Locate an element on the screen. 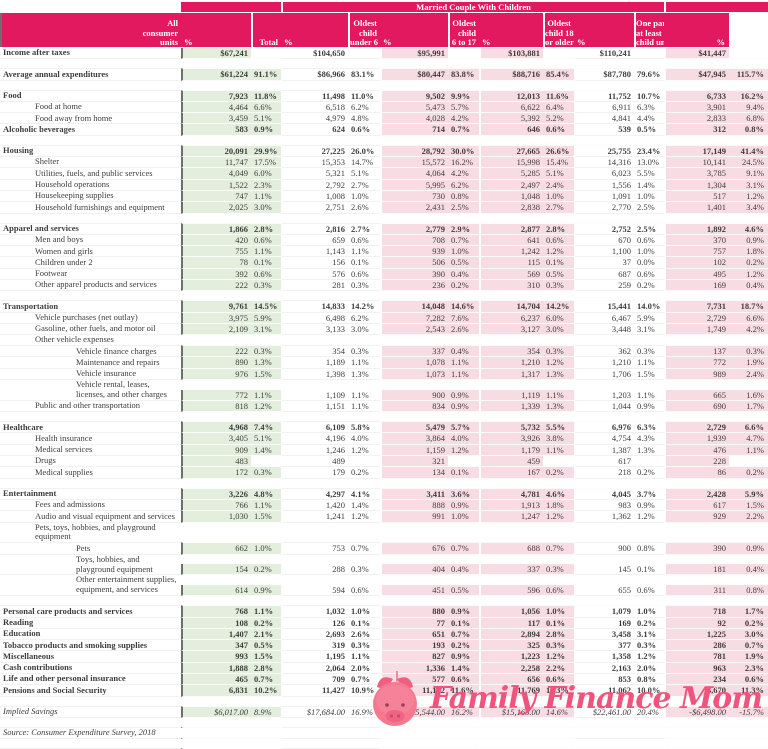  pct-cell-c17: 11.3% is located at coordinates (558, 691).